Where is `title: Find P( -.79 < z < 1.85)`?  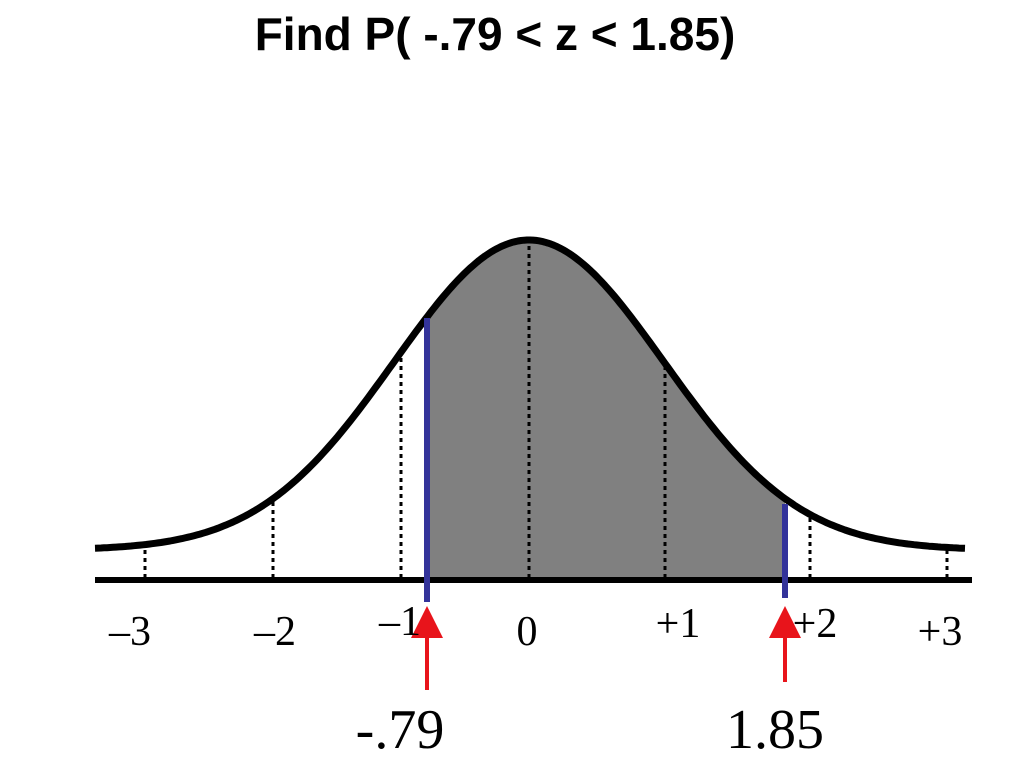 title: Find P( -.79 < z < 1.85) is located at coordinates (495, 34).